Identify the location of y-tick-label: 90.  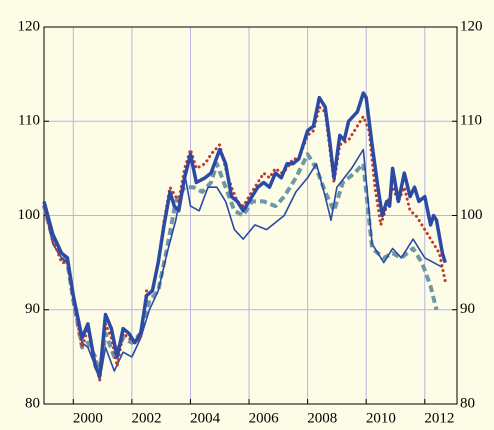
(32, 309).